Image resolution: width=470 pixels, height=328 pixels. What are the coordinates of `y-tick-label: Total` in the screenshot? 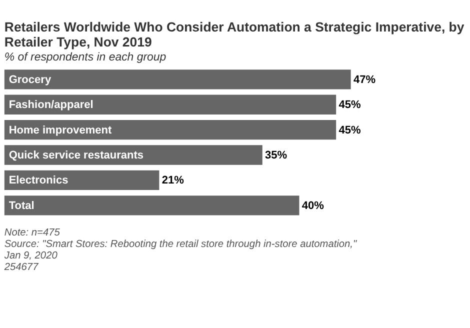 It's located at (21, 206).